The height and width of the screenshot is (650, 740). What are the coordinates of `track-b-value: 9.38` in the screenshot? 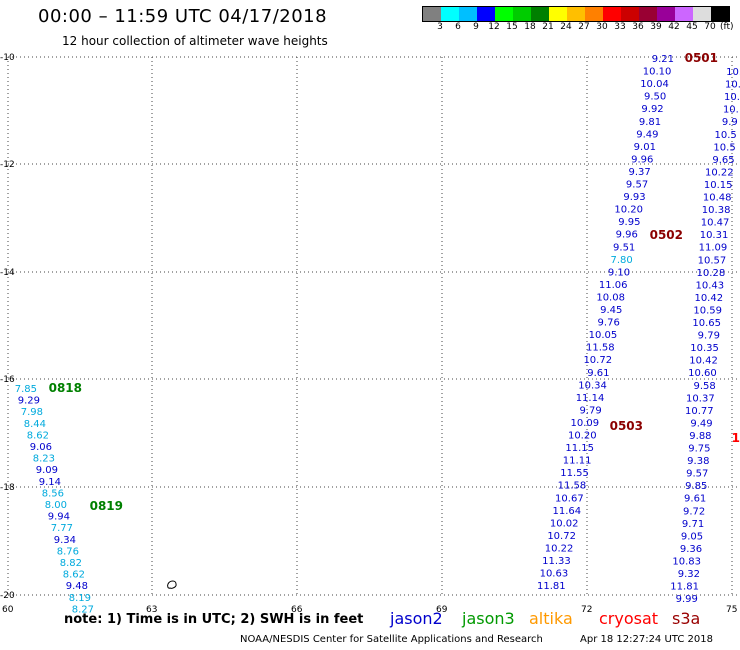 It's located at (698, 461).